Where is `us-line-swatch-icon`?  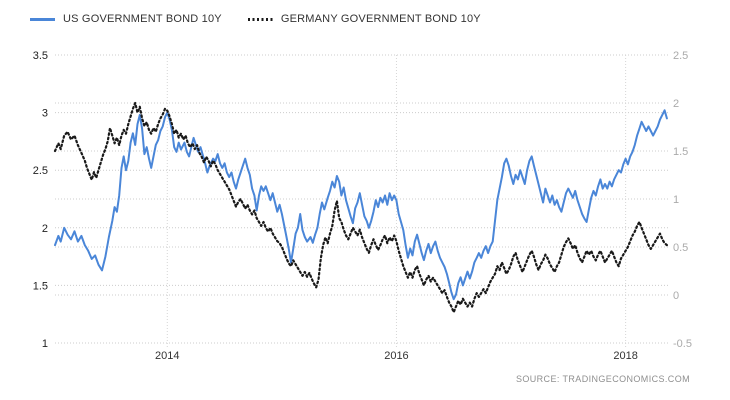
us-line-swatch-icon is located at coordinates (42, 19).